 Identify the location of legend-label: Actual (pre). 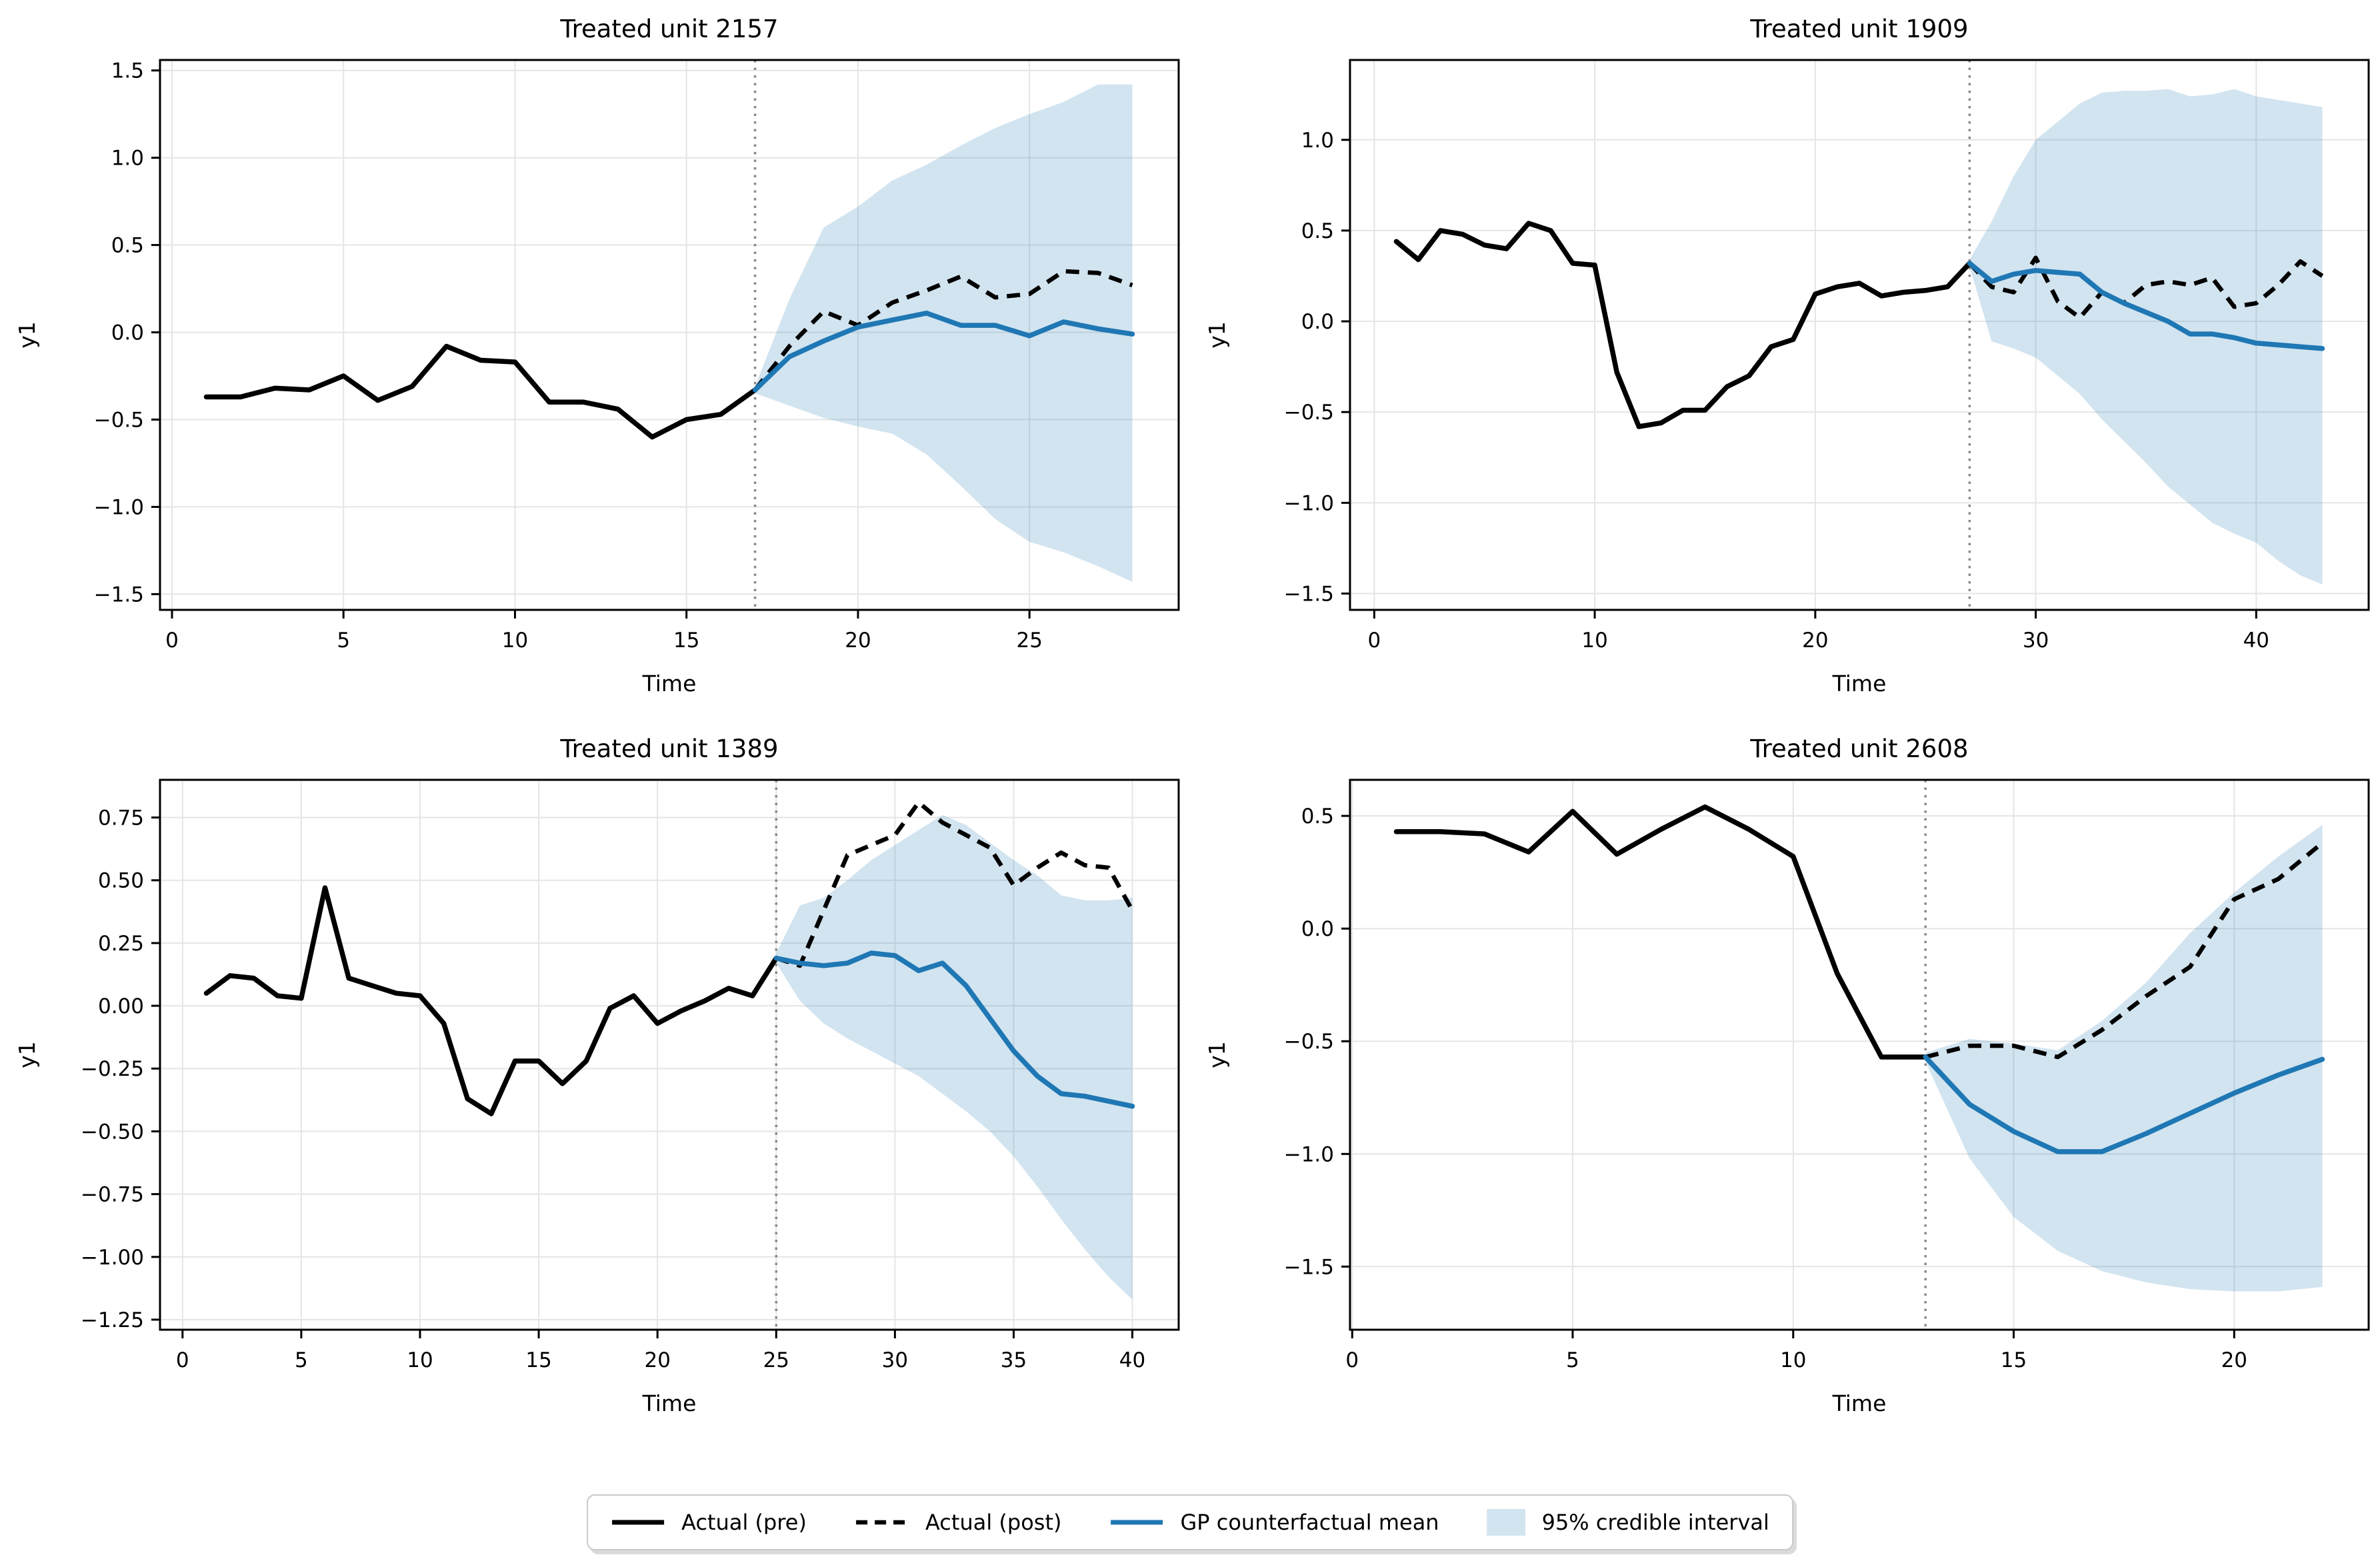
(744, 1522).